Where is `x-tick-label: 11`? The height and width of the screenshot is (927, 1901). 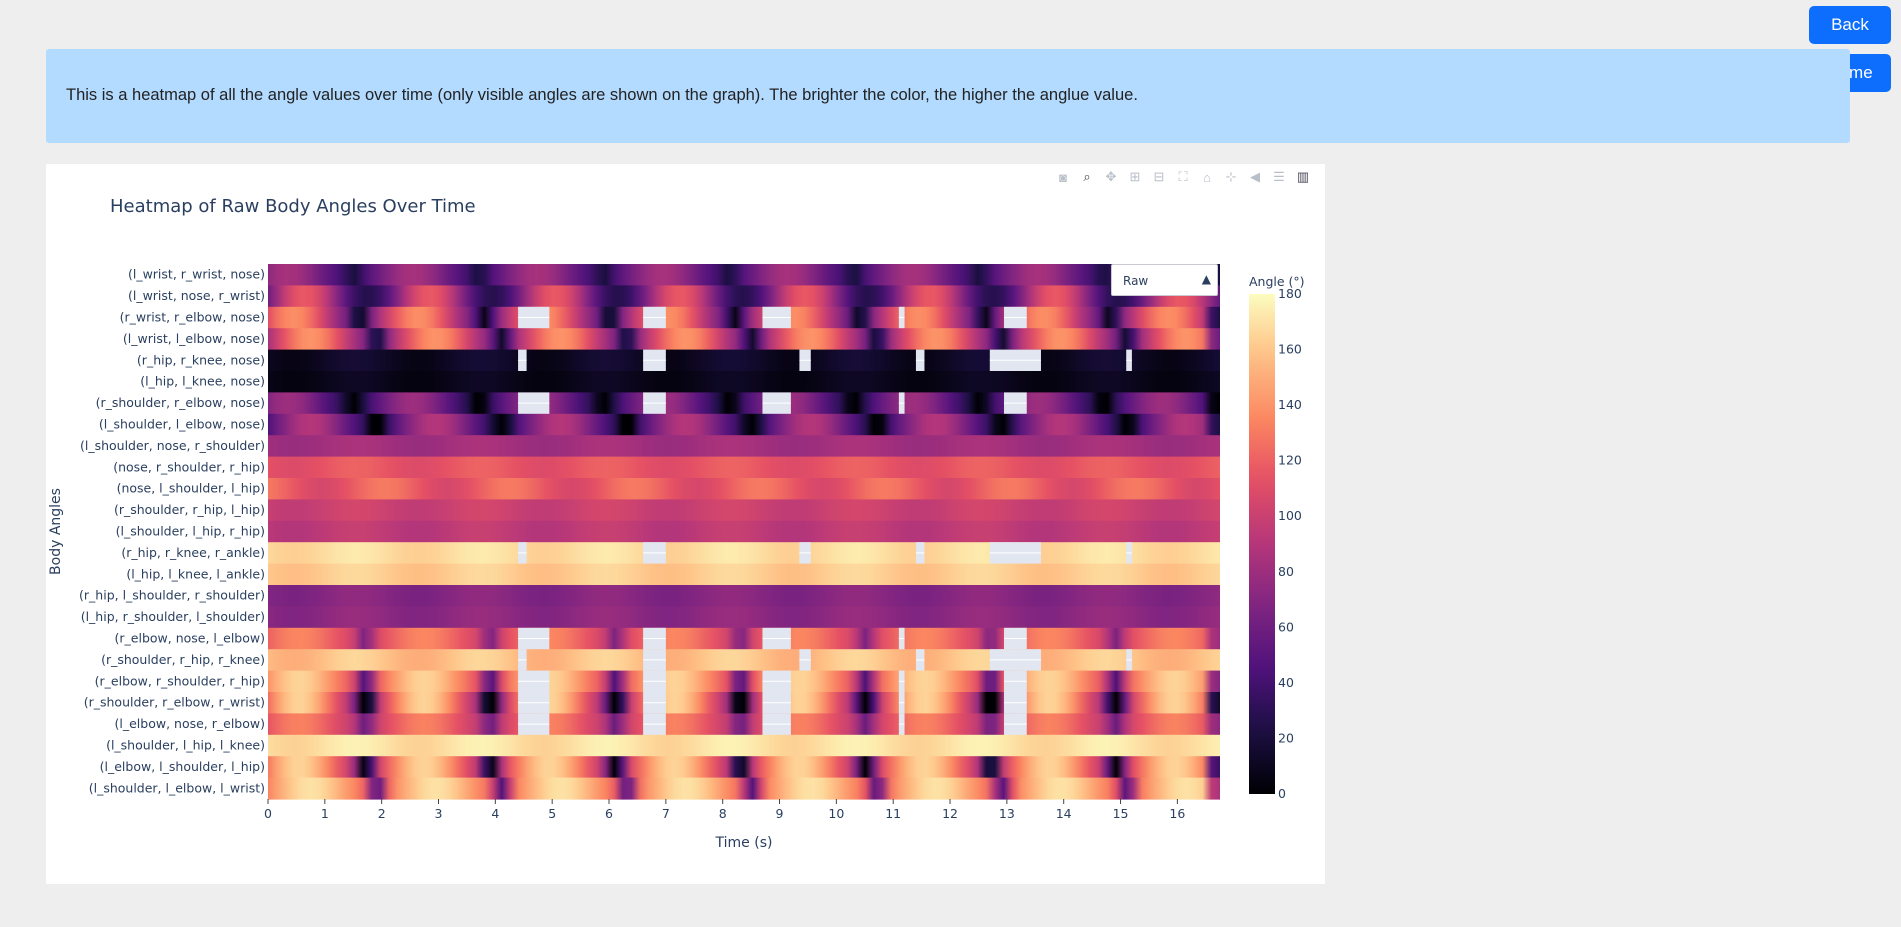 x-tick-label: 11 is located at coordinates (893, 813).